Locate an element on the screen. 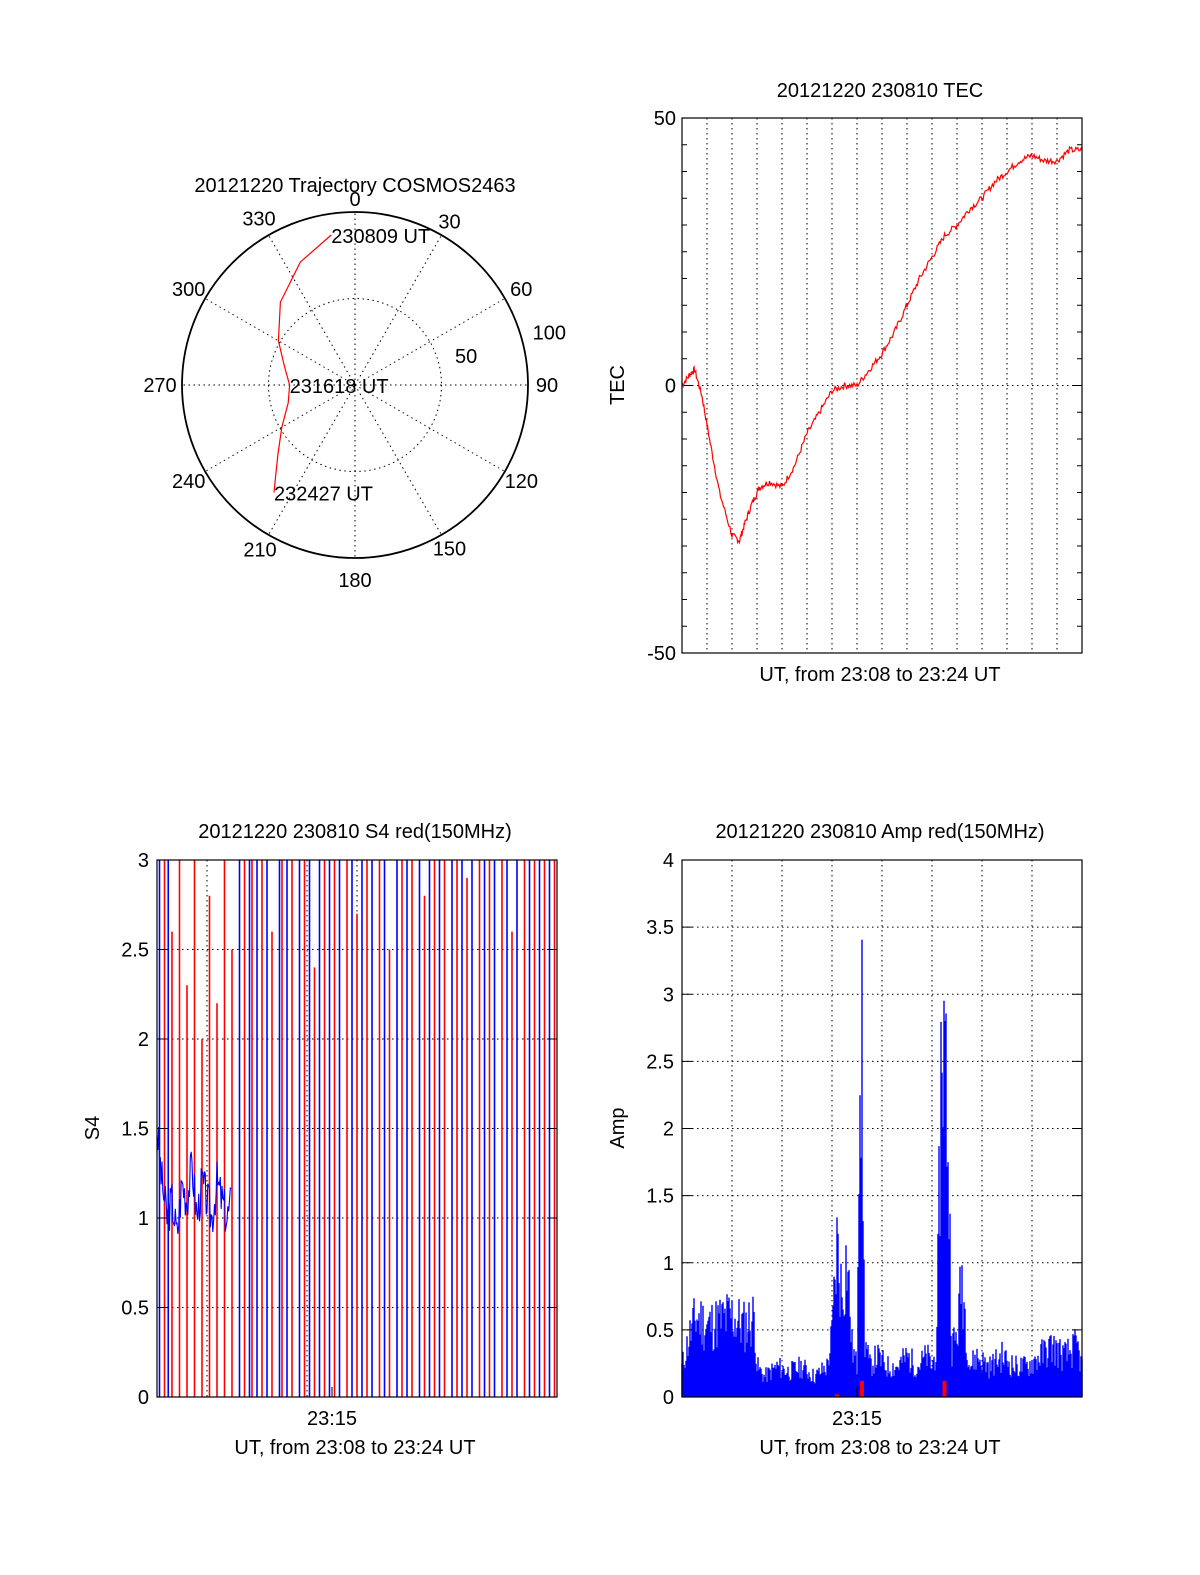 The image size is (1200, 1575). tec-ytick-label: -50 is located at coordinates (661, 654).